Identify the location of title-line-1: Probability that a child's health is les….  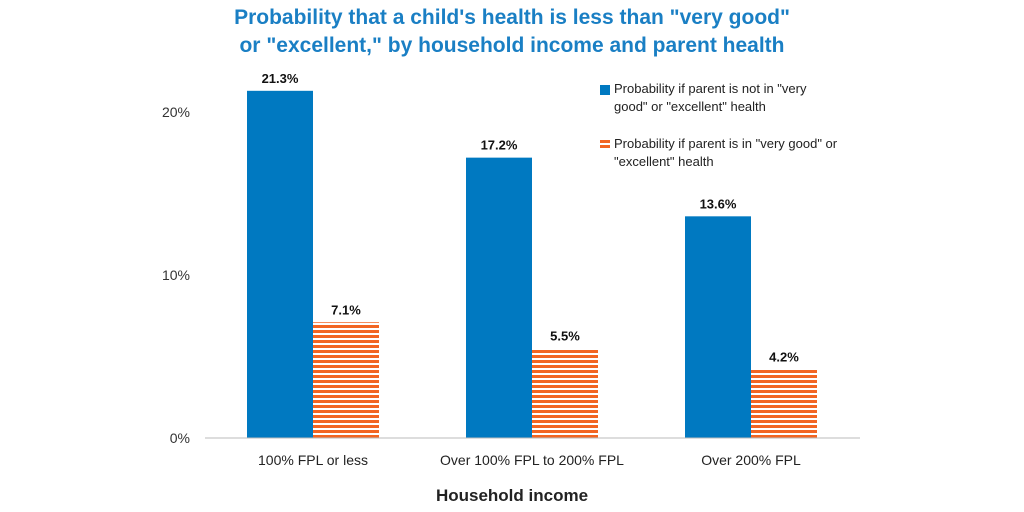
(512, 17).